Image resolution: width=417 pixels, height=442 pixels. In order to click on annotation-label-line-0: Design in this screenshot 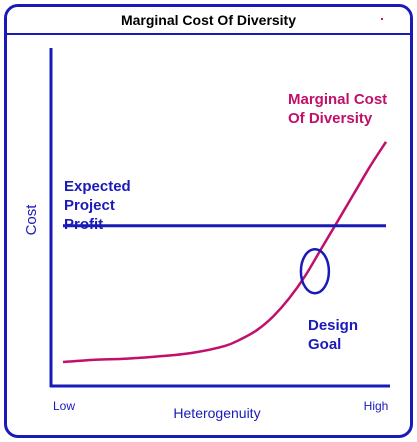, I will do `click(333, 325)`.